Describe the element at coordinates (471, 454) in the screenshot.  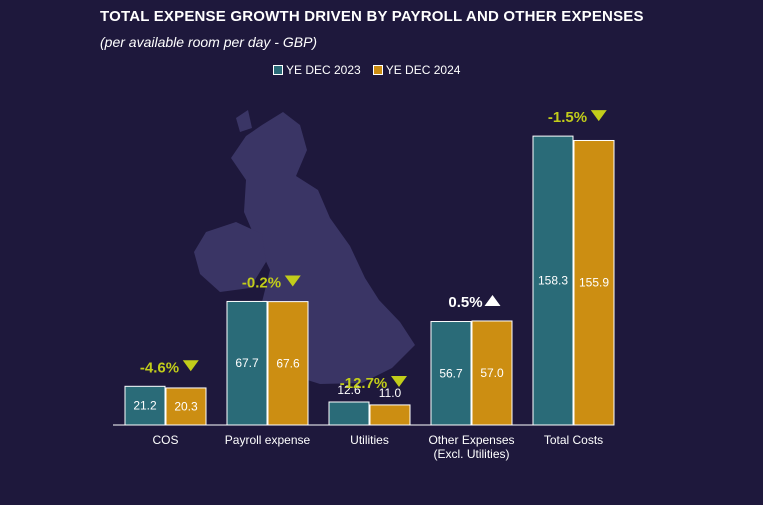
I see `category-label-3-1: (Excl. Utilities)` at that location.